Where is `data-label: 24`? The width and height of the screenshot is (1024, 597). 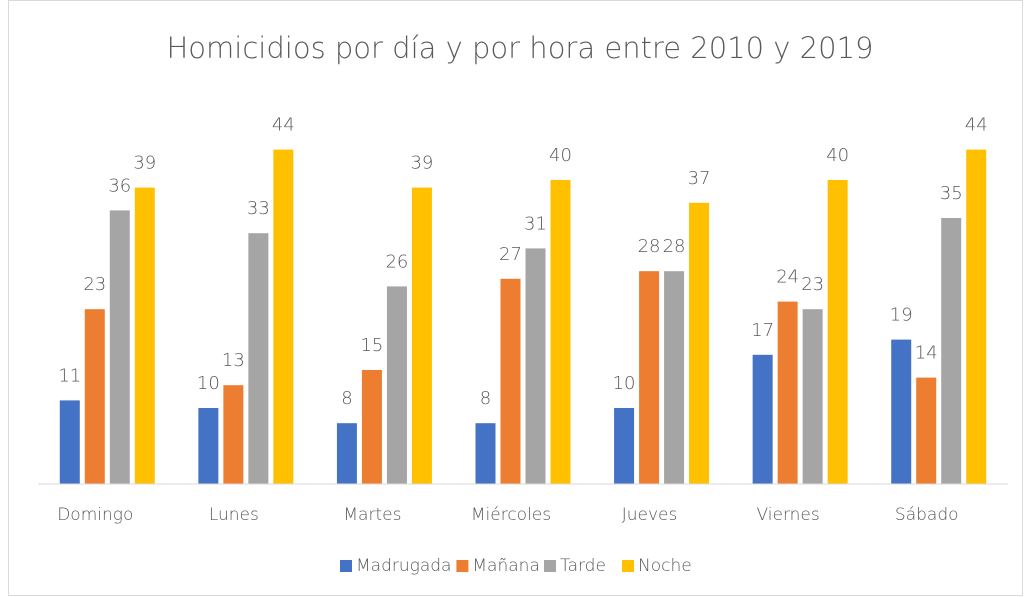 data-label: 24 is located at coordinates (787, 277).